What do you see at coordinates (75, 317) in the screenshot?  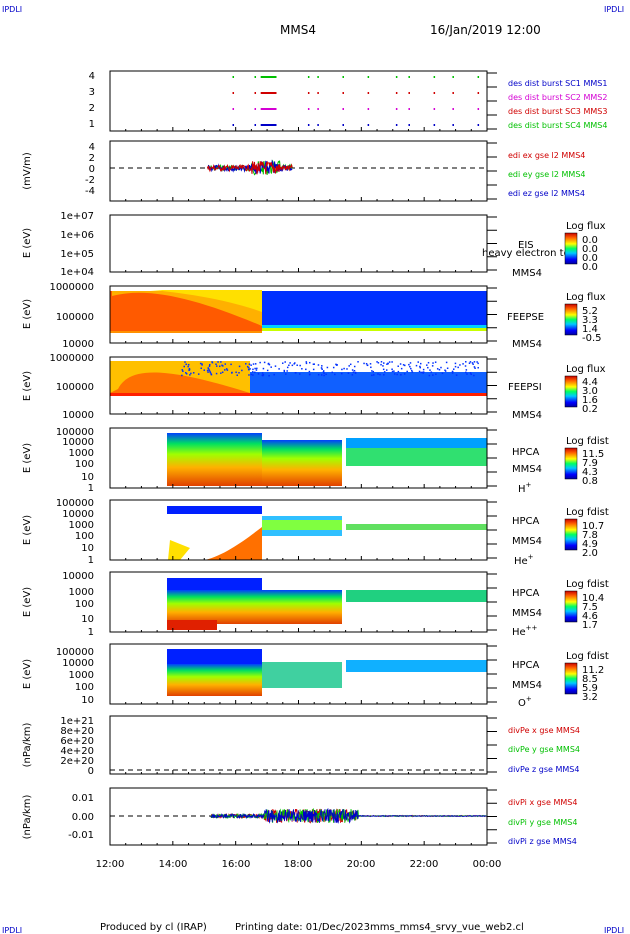 I see `ytick-label: 100000` at bounding box center [75, 317].